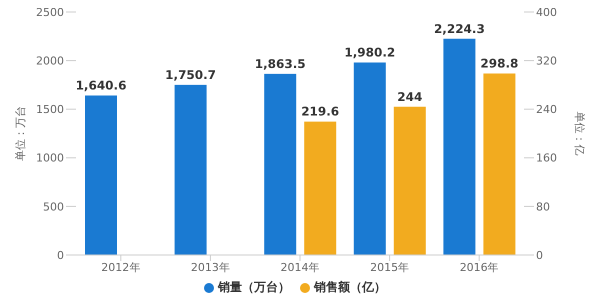 The width and height of the screenshot is (600, 308). I want to click on y2-tick-label: 400, so click(546, 12).